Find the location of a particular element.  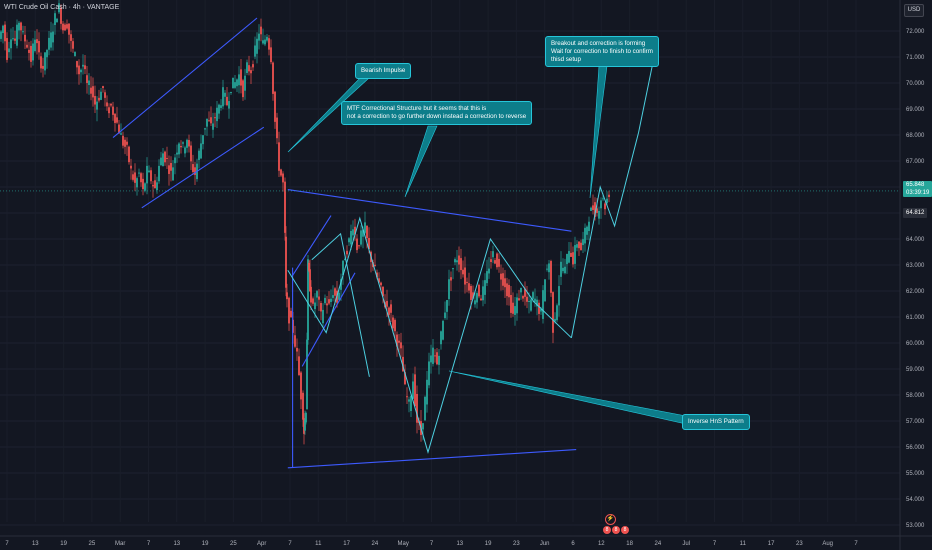

x-tick-label: Apr is located at coordinates (261, 544).